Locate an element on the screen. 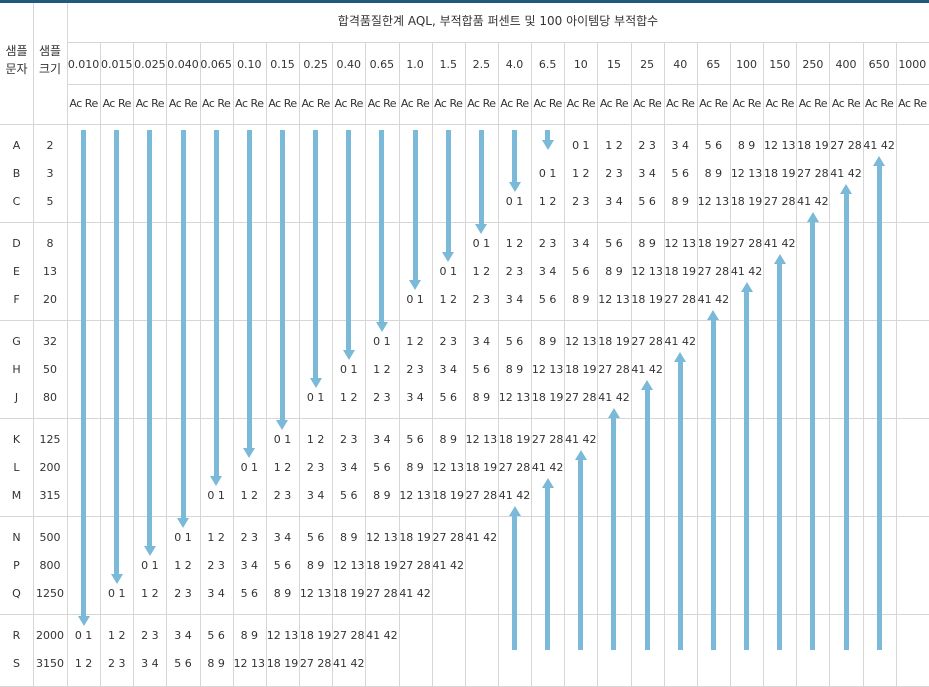  sample-size: 315 is located at coordinates (50, 495).